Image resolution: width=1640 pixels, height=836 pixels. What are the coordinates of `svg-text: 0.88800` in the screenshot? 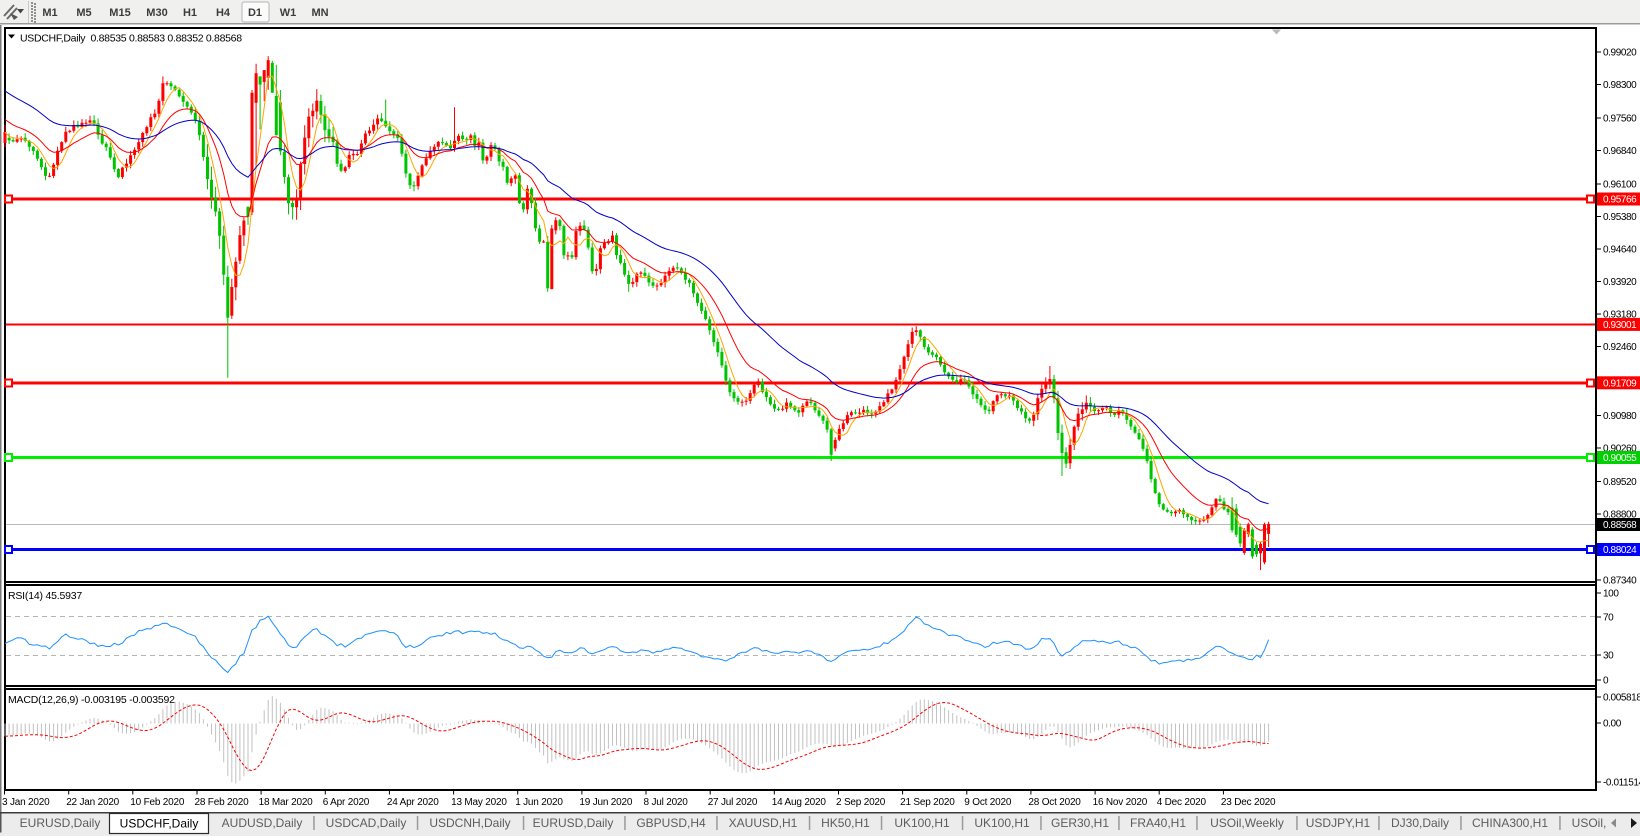 It's located at (1620, 515).